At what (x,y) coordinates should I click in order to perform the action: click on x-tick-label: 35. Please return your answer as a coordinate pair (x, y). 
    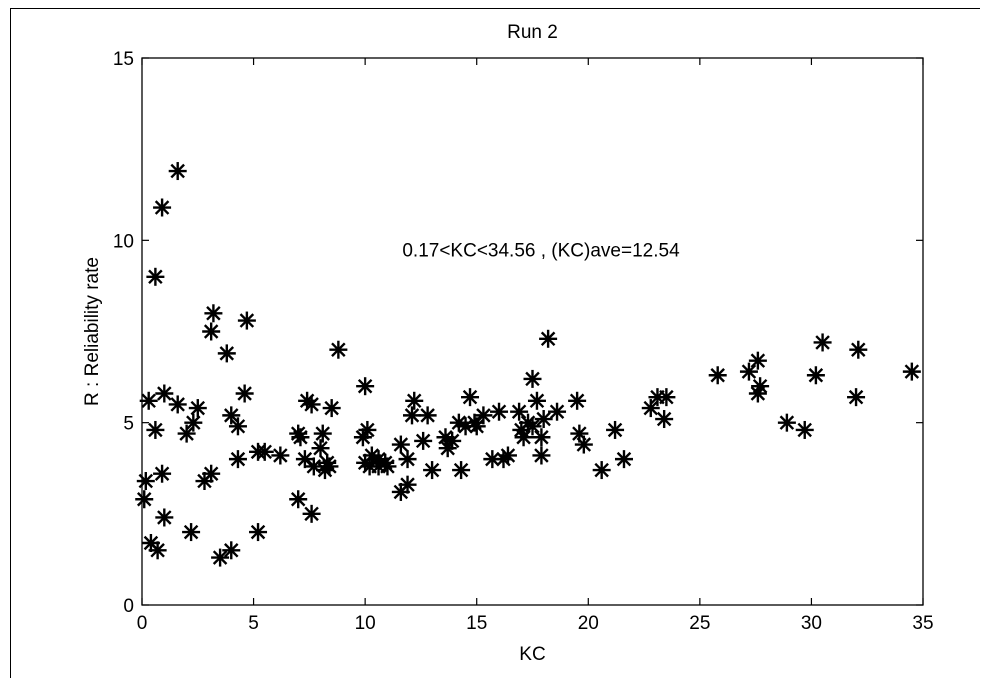
    Looking at the image, I should click on (922, 623).